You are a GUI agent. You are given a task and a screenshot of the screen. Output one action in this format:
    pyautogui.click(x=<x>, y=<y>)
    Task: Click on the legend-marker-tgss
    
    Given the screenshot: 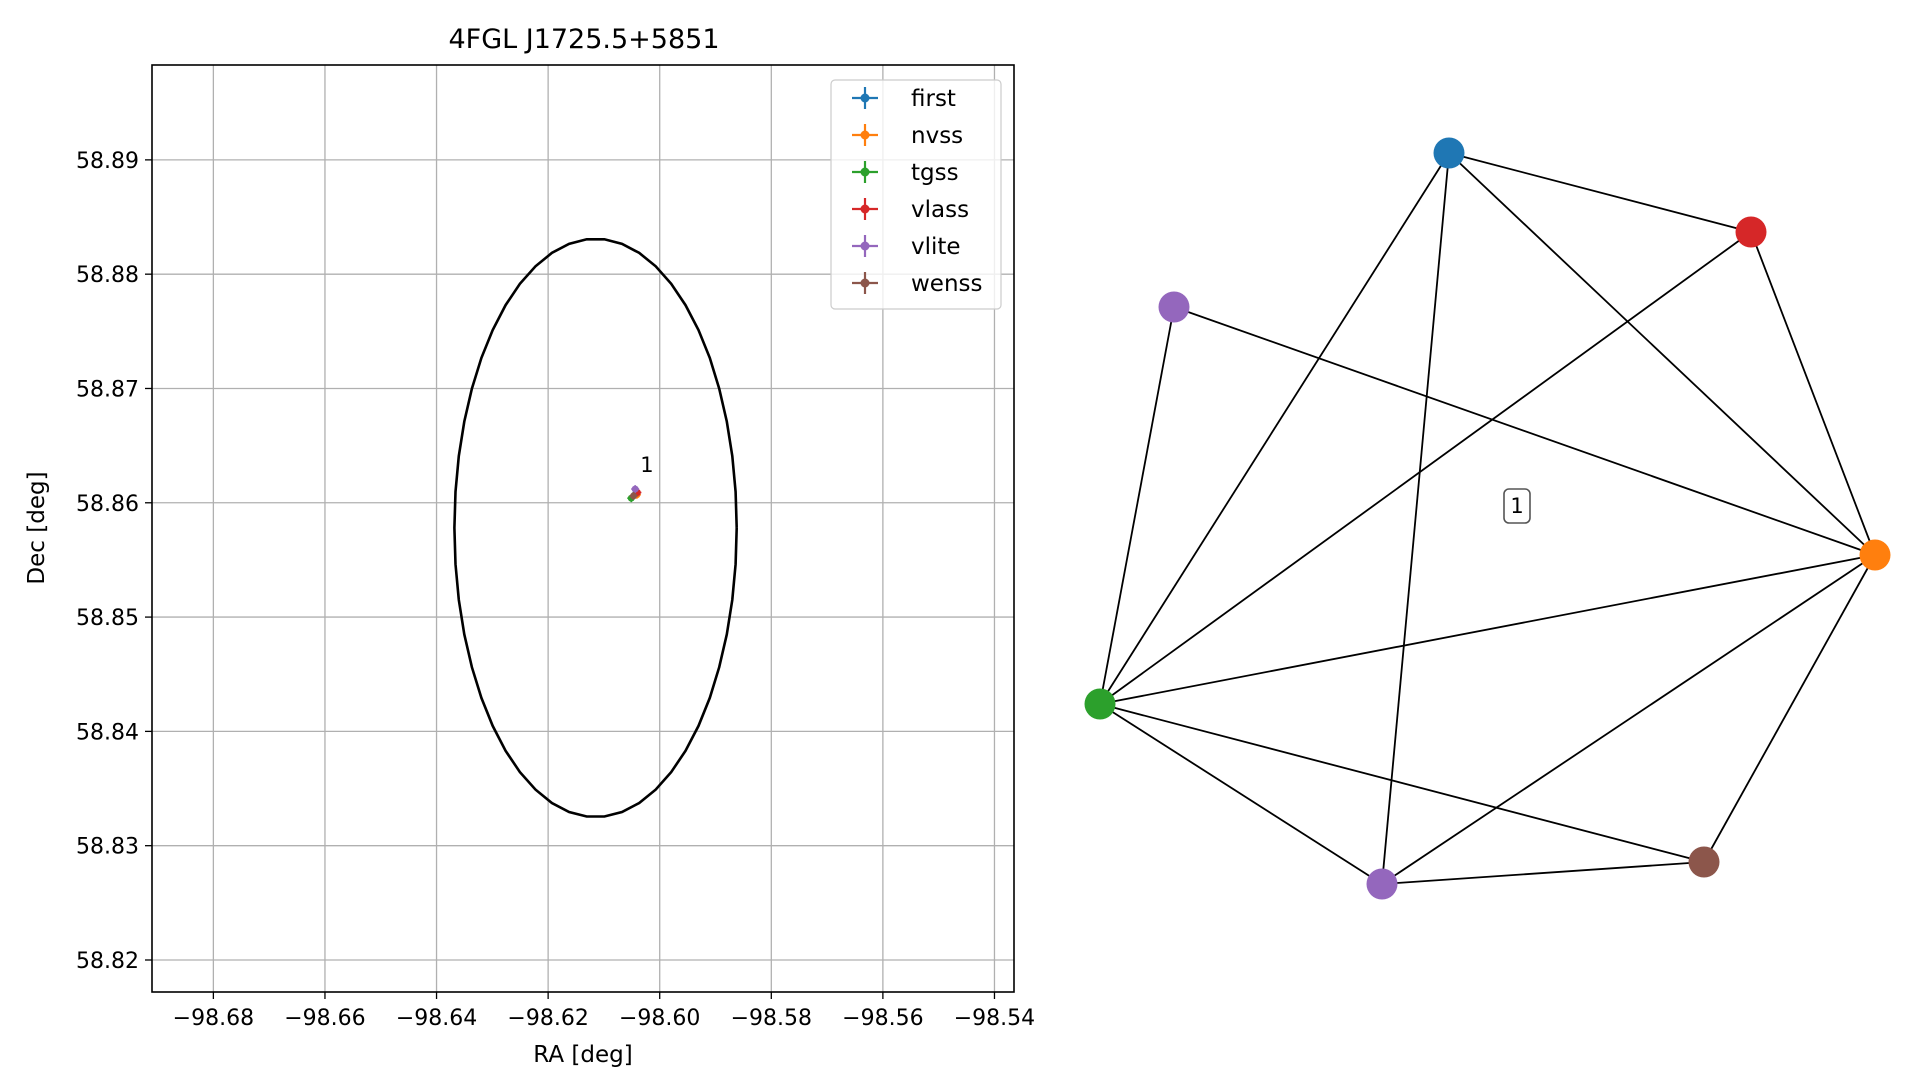 What is the action you would take?
    pyautogui.click(x=865, y=172)
    